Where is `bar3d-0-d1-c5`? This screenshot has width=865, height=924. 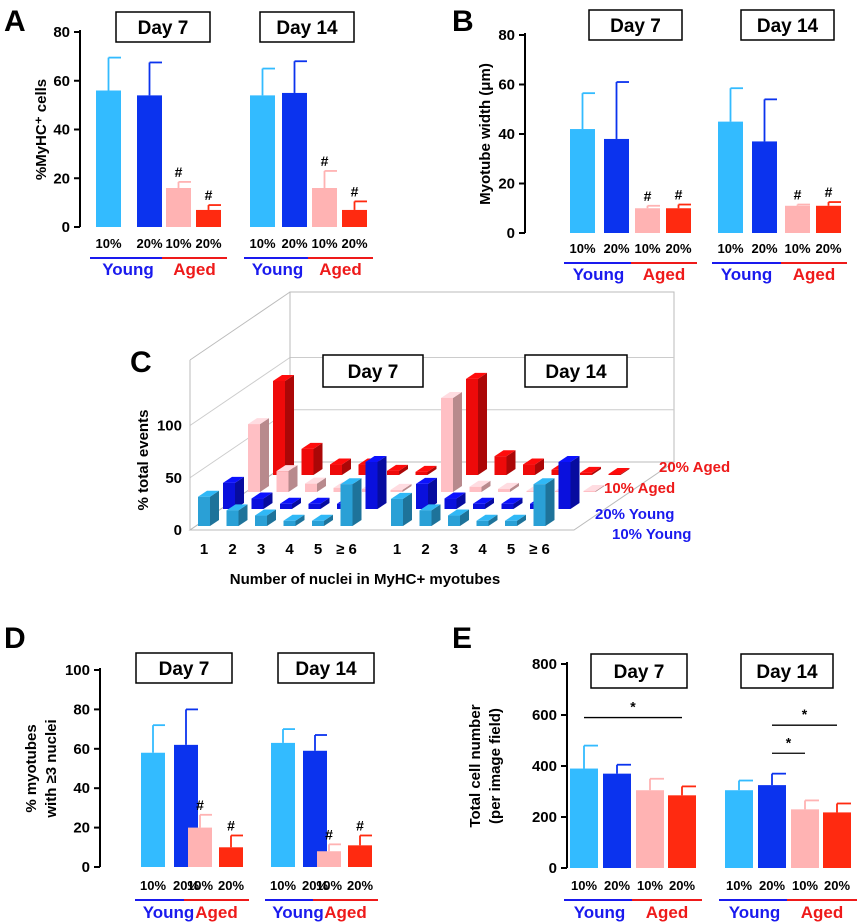
bar3d-0-d1-c5 is located at coordinates (539, 505).